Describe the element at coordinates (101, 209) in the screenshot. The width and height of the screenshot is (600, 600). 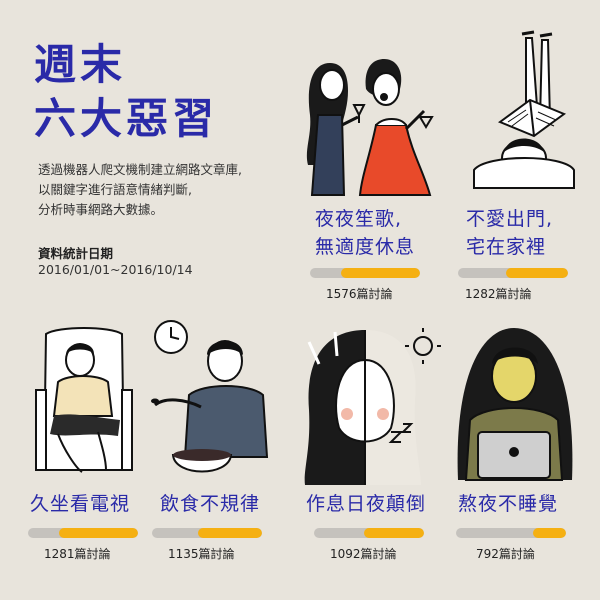
I see `description-line-3: 分析時事網路大數據。` at that location.